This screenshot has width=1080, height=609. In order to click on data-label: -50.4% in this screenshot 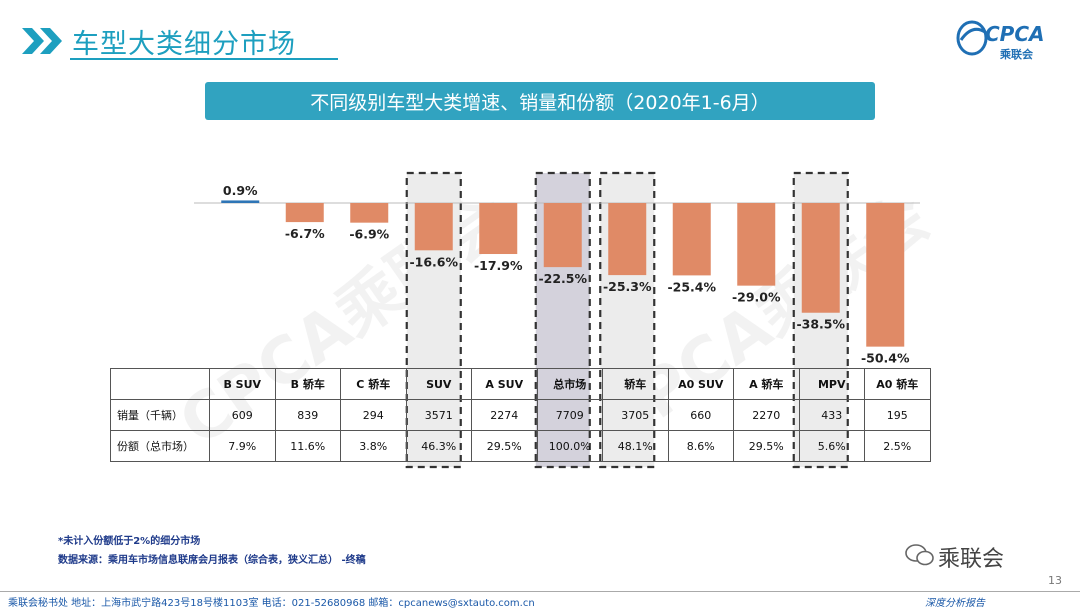, I will do `click(885, 358)`.